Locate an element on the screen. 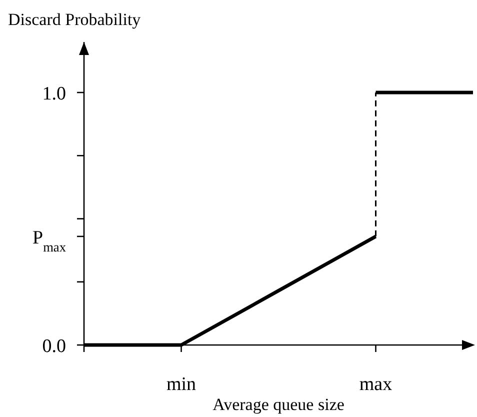 The width and height of the screenshot is (477, 417). y-axis-title: Discard Probability is located at coordinates (75, 19).